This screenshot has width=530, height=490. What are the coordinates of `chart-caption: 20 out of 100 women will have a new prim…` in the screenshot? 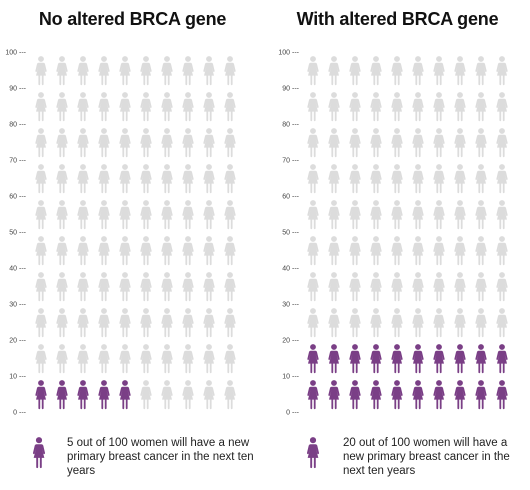 It's located at (426, 457).